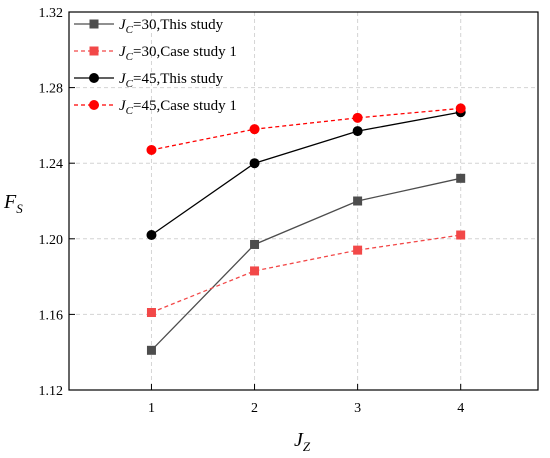 This screenshot has height=458, width=550. I want to click on x-tick-label: 3, so click(357, 408).